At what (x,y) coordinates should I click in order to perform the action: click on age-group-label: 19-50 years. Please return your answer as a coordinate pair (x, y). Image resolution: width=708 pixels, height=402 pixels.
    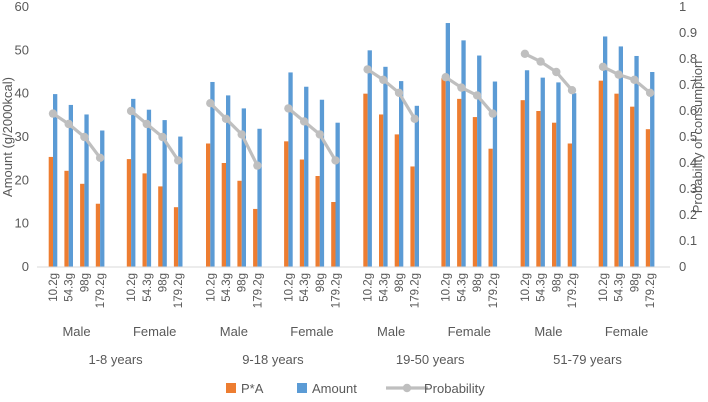
    Looking at the image, I should click on (430, 359).